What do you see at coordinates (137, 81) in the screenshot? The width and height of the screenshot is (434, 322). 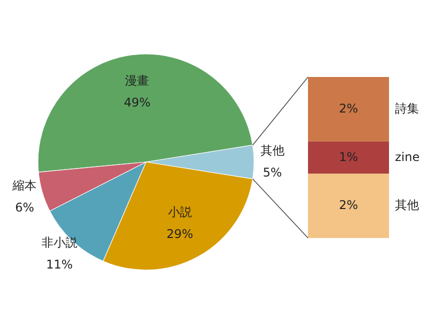 I see `slice-label: 漫畫` at bounding box center [137, 81].